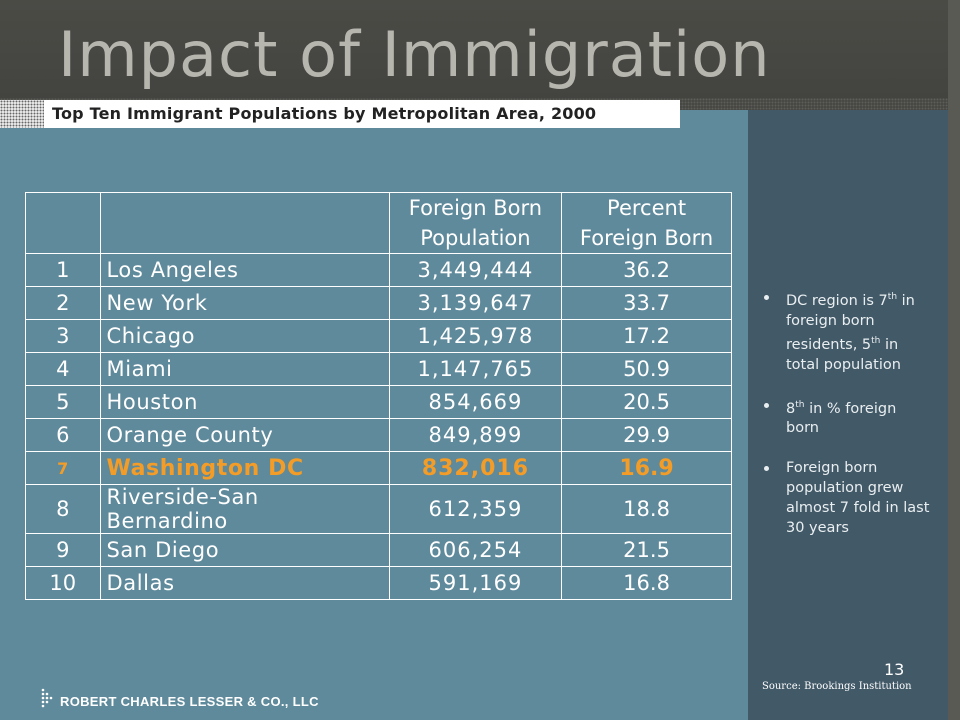 The image size is (960, 720). Describe the element at coordinates (954, 360) in the screenshot. I see `right-edge-strip` at that location.